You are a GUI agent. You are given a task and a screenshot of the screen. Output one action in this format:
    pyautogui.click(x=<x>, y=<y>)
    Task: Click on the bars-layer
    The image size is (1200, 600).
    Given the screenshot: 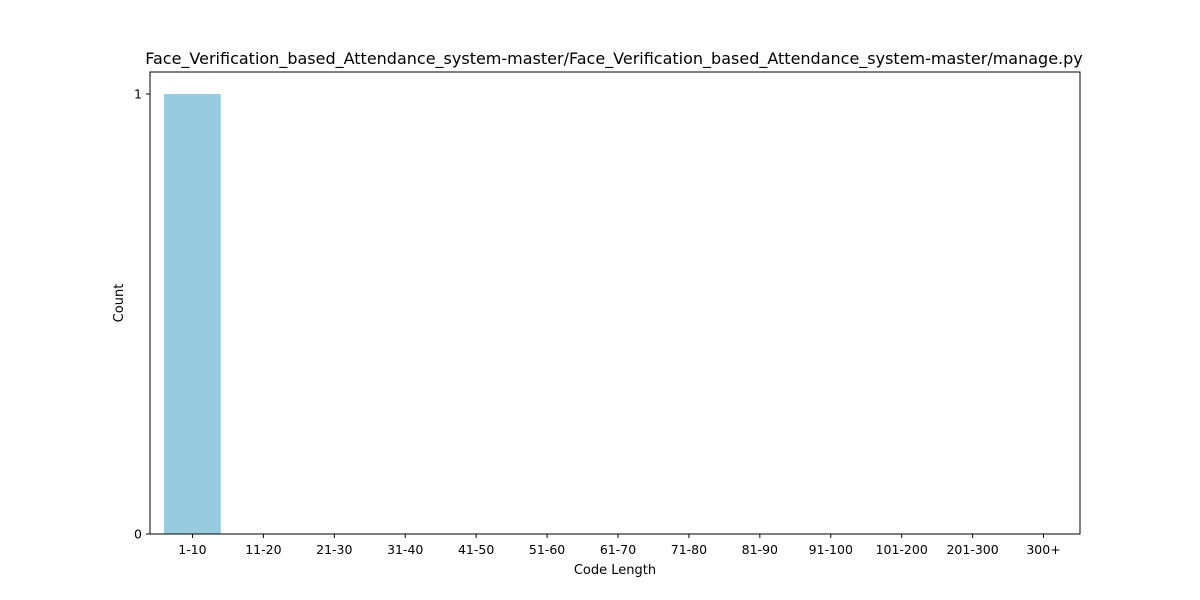 What is the action you would take?
    pyautogui.click(x=192, y=314)
    